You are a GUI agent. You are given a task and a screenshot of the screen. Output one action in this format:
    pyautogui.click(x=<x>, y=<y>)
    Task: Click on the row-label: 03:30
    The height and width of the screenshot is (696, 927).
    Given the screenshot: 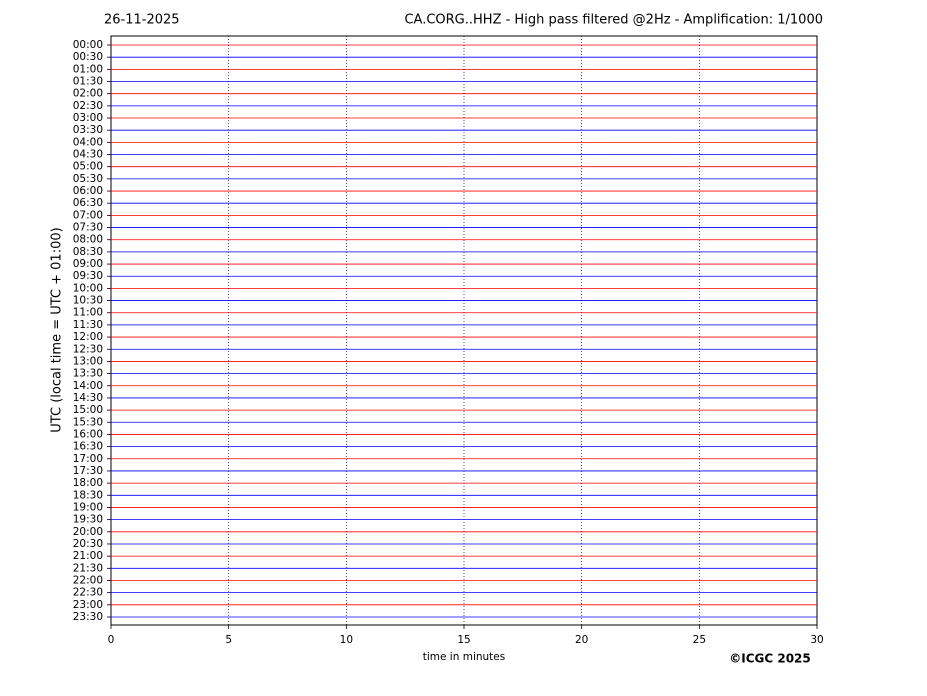 What is the action you would take?
    pyautogui.click(x=88, y=130)
    